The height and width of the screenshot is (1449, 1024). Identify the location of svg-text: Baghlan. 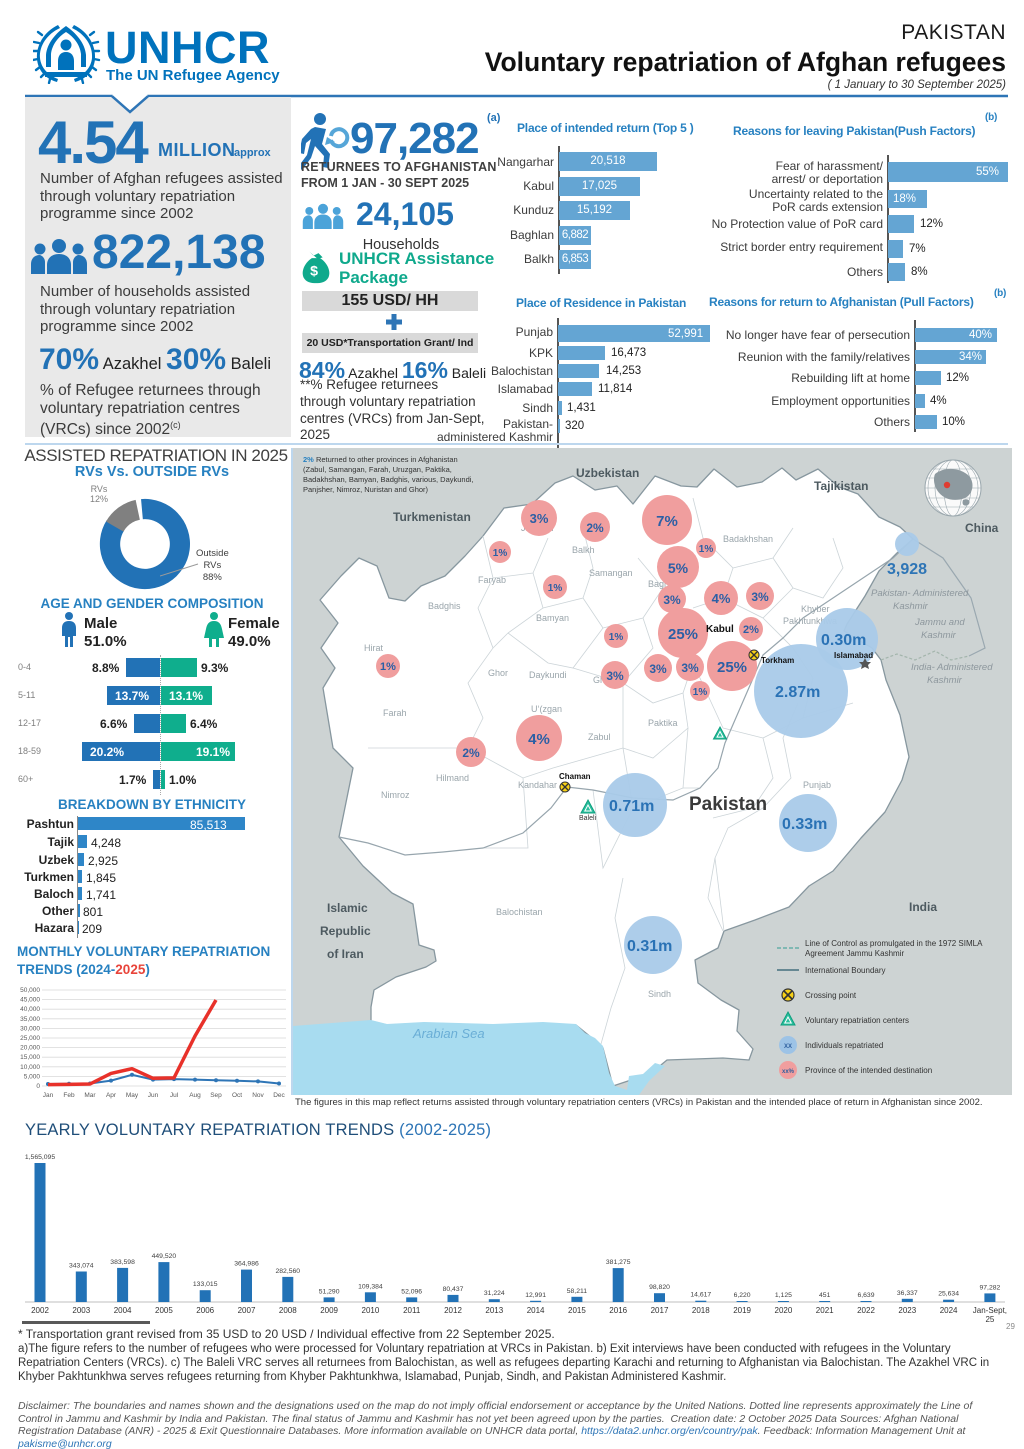
(664, 584).